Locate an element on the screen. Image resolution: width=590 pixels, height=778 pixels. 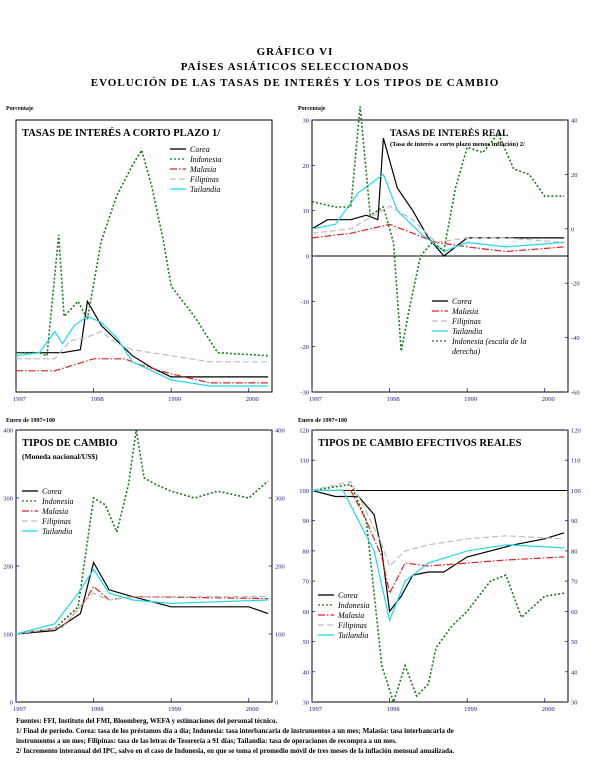
chart4-ytick-right-90: 90 is located at coordinates (574, 521).